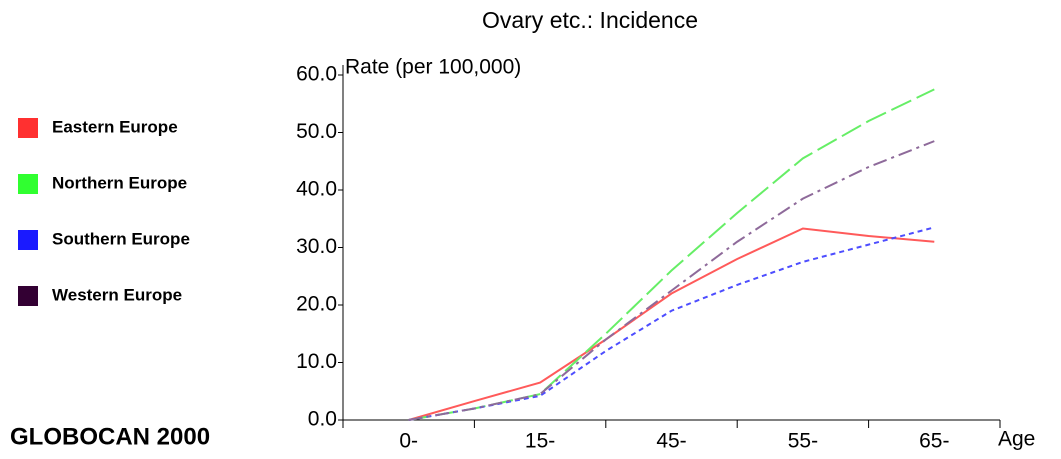  Describe the element at coordinates (671, 441) in the screenshot. I see `x-tick-label: 45-` at that location.